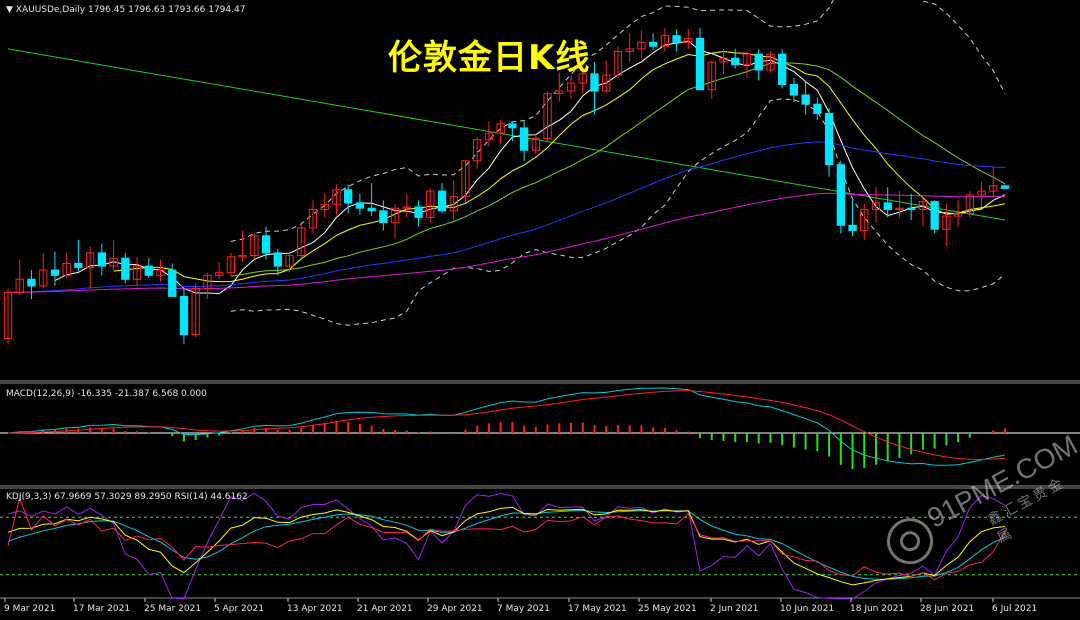 The height and width of the screenshot is (620, 1080). I want to click on x-tick-label: 17 May 2021, so click(597, 609).